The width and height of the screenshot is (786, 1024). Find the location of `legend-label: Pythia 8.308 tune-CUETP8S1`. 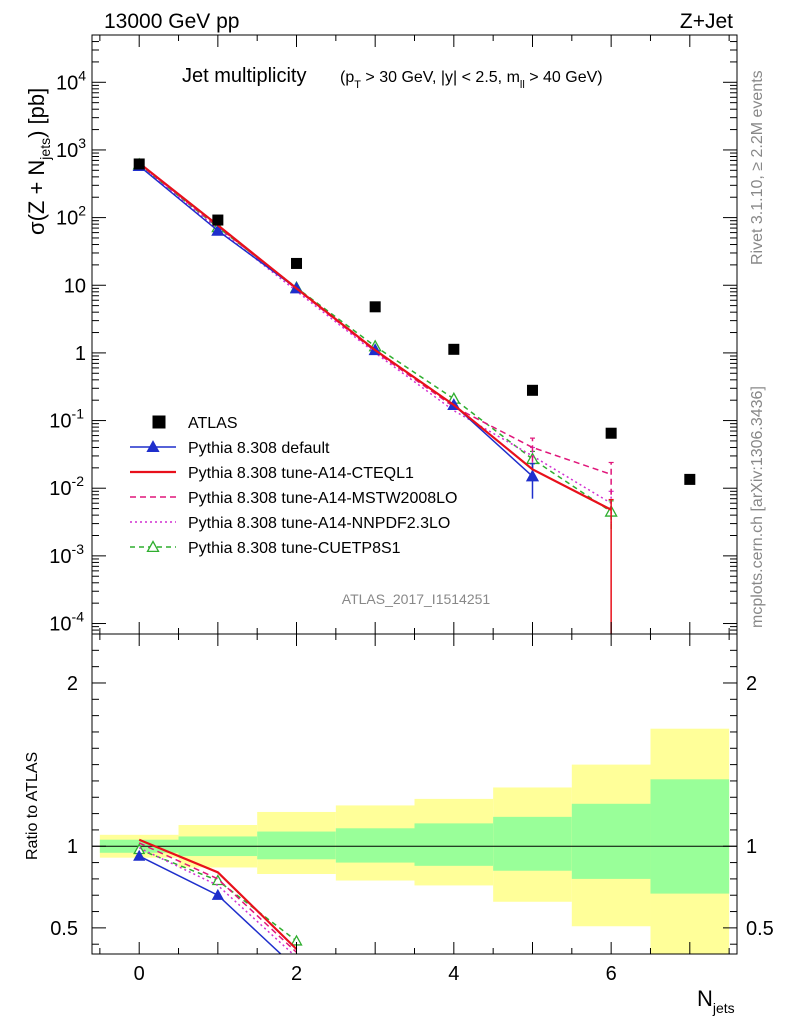

legend-label: Pythia 8.308 tune-CUETP8S1 is located at coordinates (294, 548).